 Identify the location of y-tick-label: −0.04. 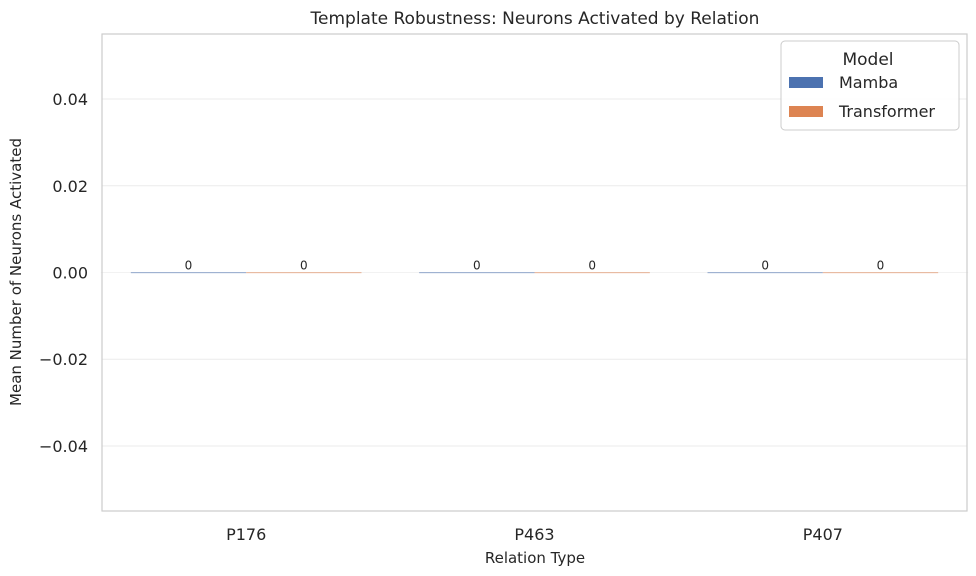
(63, 446).